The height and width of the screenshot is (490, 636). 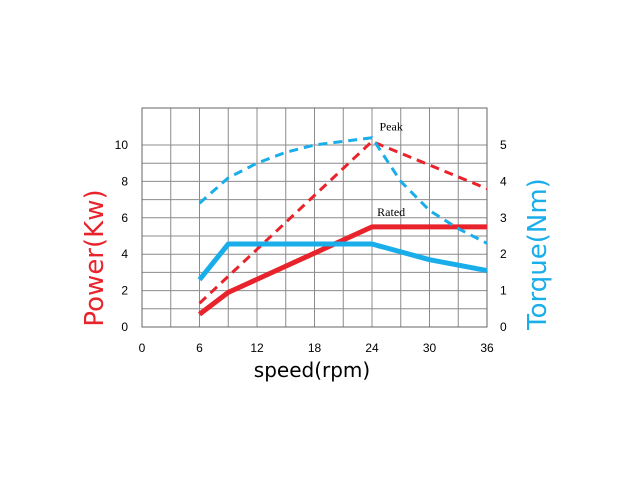 What do you see at coordinates (124, 291) in the screenshot?
I see `y-left-tick-label: 2` at bounding box center [124, 291].